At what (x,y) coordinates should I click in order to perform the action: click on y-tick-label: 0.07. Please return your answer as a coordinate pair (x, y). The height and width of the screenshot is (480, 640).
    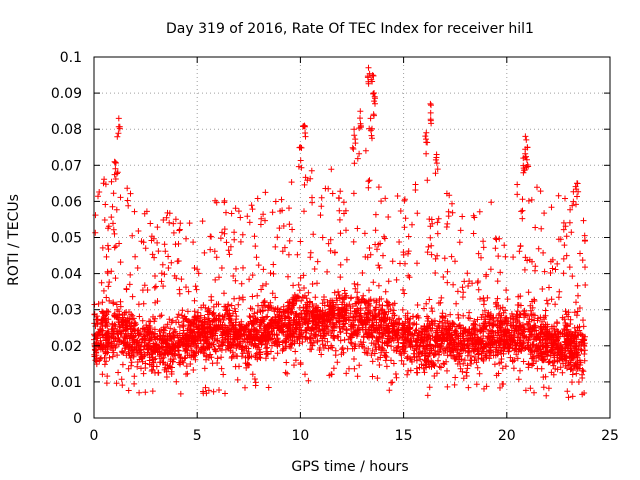
    Looking at the image, I should click on (66, 166).